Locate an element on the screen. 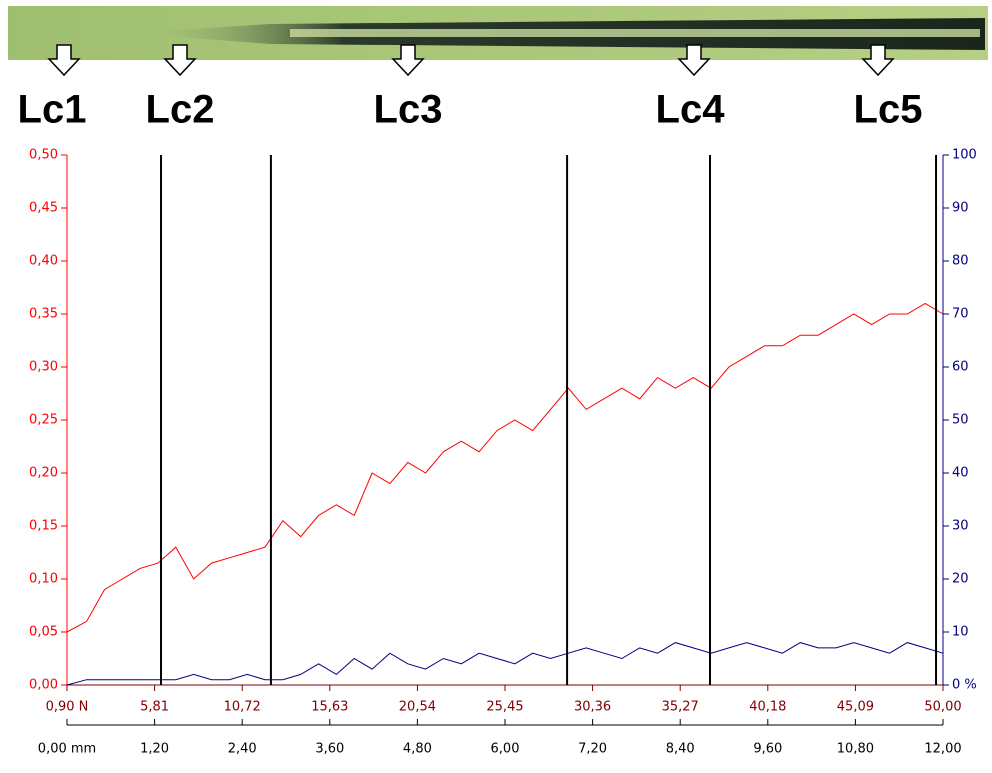  arrows is located at coordinates (471, 60).